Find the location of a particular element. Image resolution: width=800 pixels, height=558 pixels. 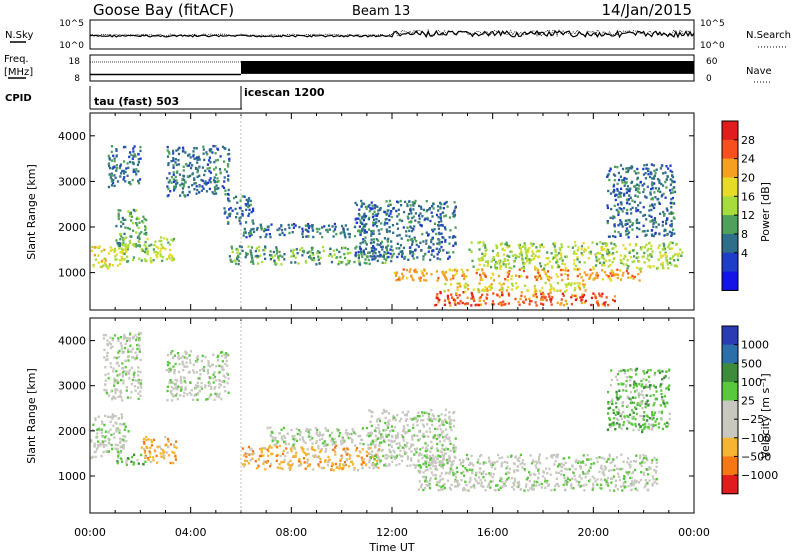

velocity-echo-region is located at coordinates (312, 457).